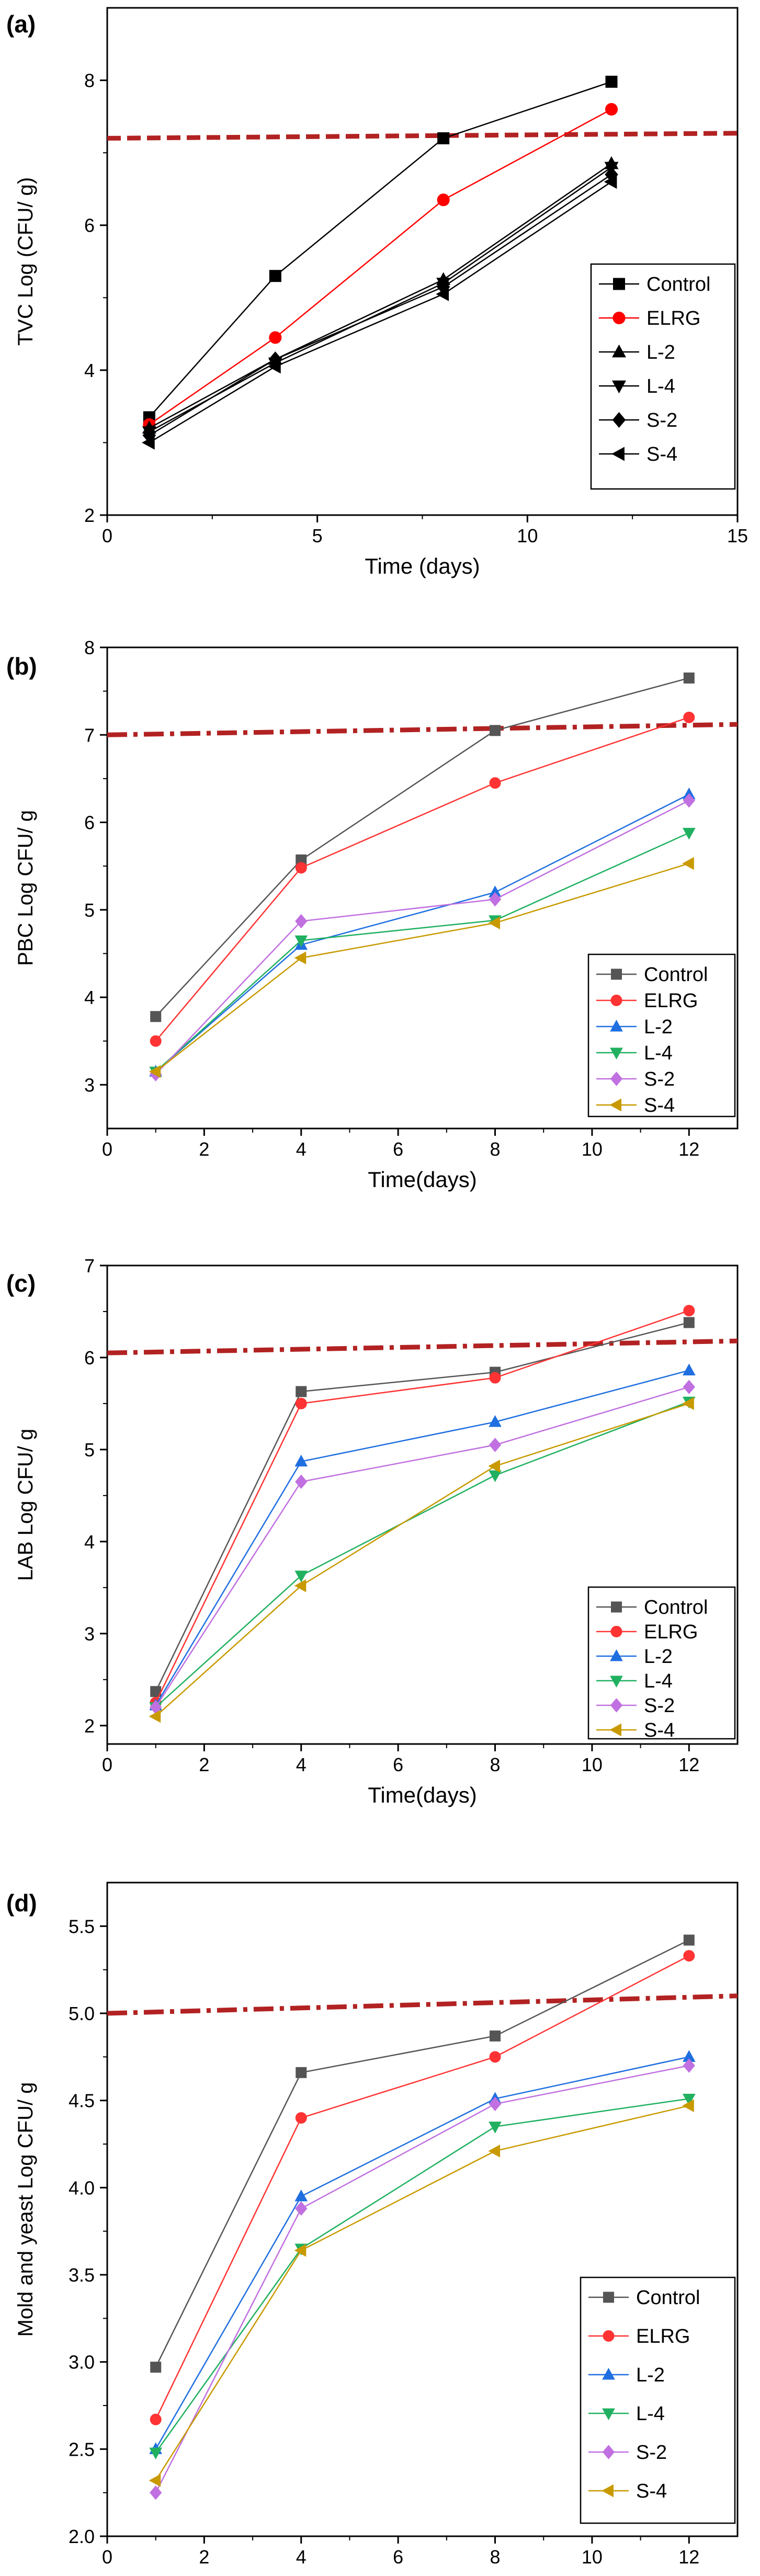  Describe the element at coordinates (89, 81) in the screenshot. I see `y-tick-label: 8` at that location.